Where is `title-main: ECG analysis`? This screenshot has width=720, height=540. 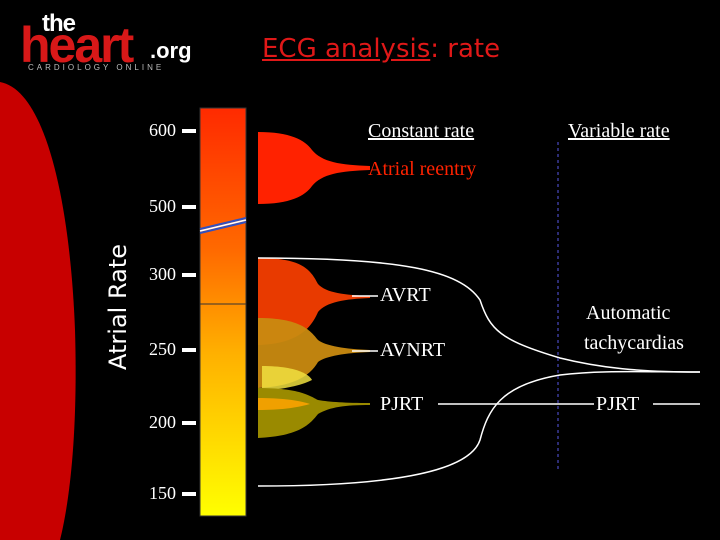 title-main: ECG analysis is located at coordinates (346, 49).